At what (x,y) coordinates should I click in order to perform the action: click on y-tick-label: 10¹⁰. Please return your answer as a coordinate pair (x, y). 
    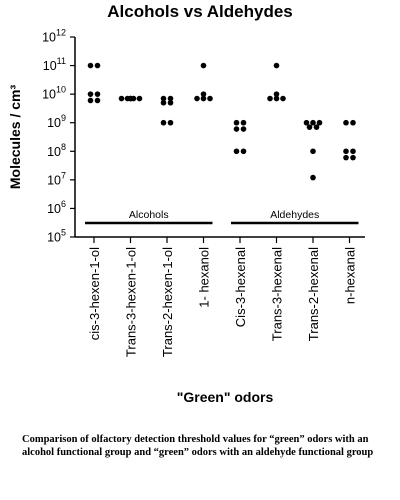
    Looking at the image, I should click on (54, 93).